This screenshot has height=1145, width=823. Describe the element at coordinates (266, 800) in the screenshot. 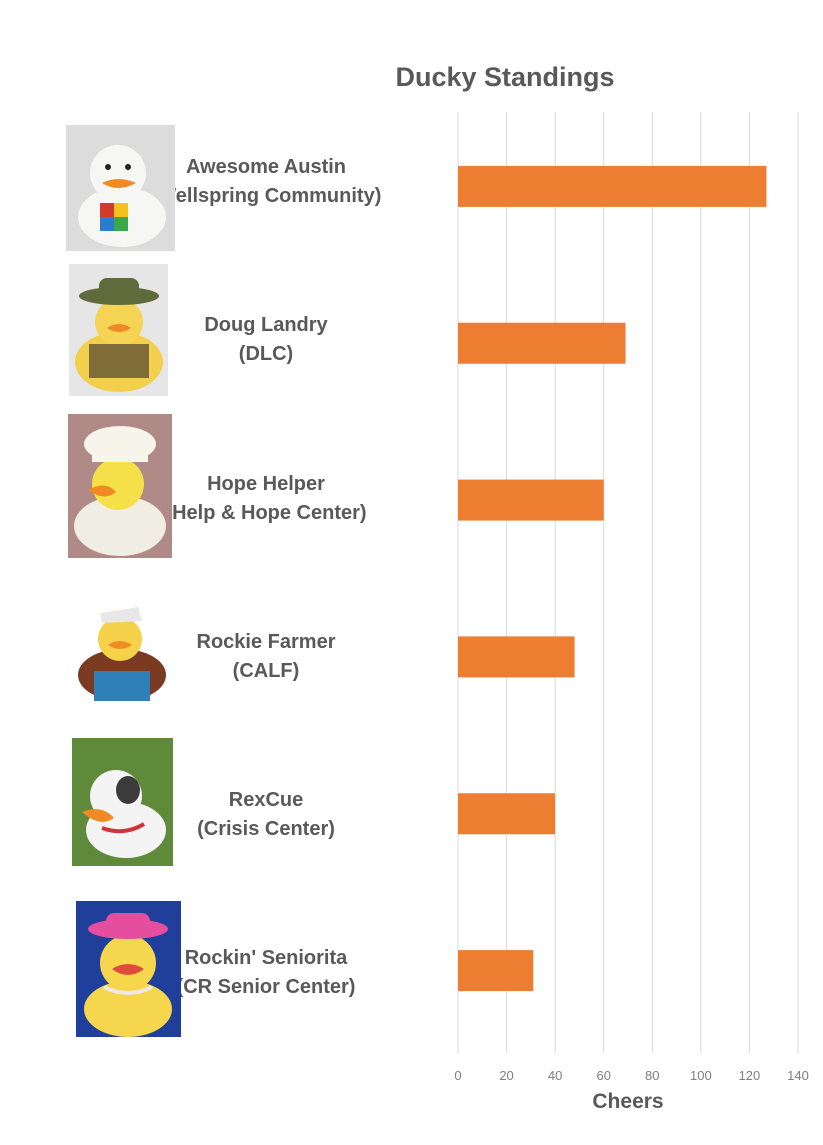

I see `duck-name: RexCue` at that location.